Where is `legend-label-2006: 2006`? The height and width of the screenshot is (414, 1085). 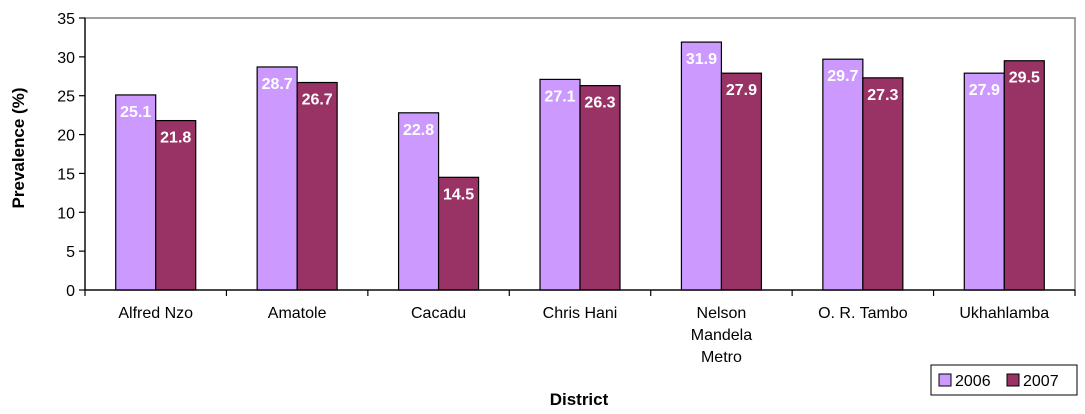
legend-label-2006: 2006 is located at coordinates (973, 381).